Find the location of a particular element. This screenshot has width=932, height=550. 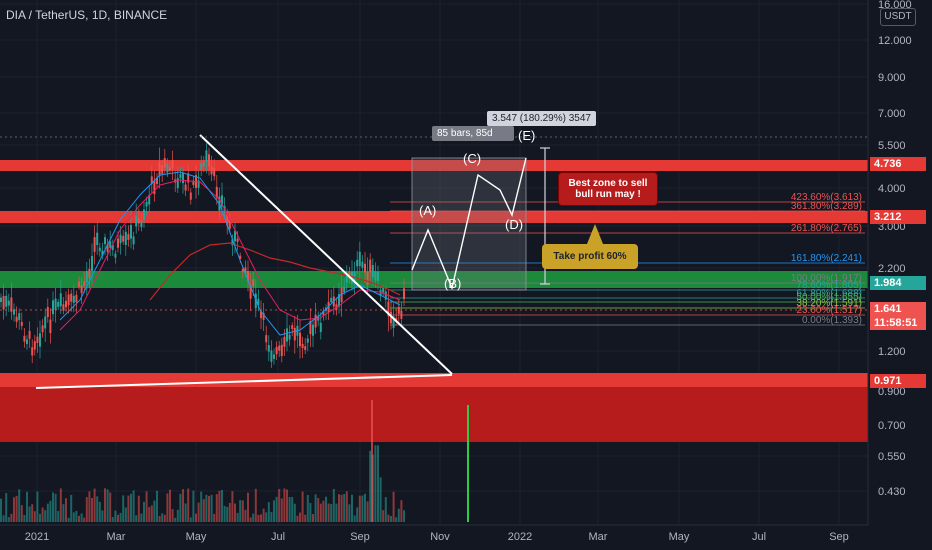

fib-level-label: 38.20%(1.591) is located at coordinates (829, 303).